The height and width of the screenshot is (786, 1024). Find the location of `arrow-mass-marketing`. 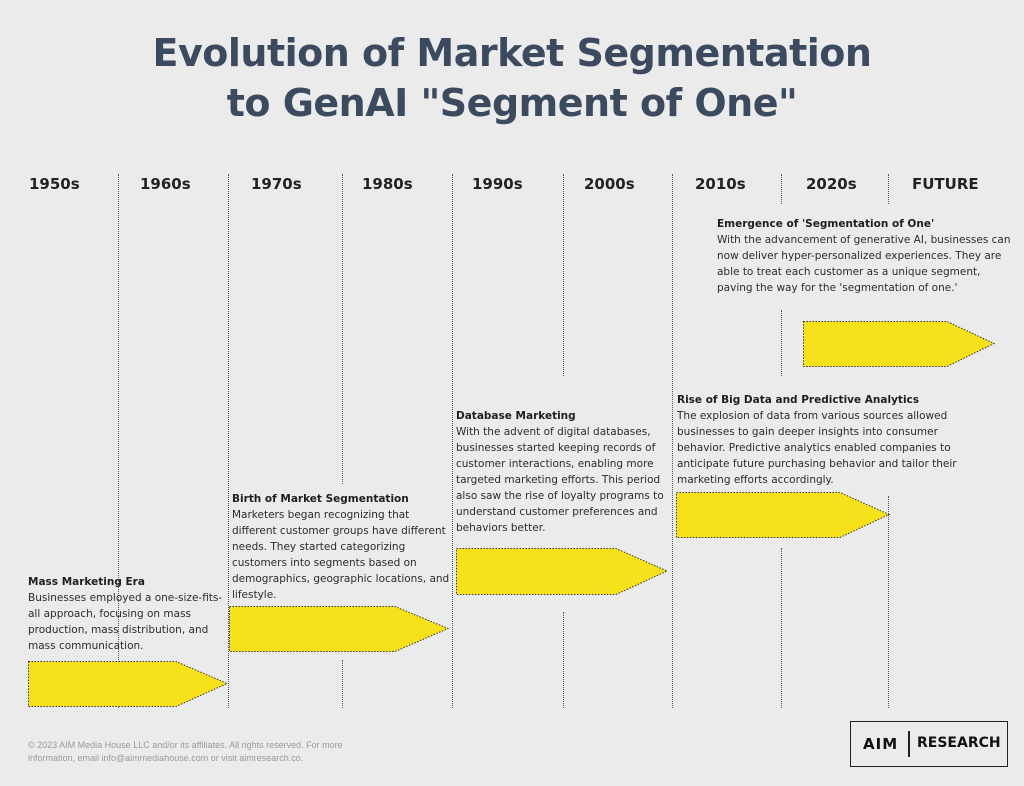

arrow-mass-marketing is located at coordinates (128, 684).